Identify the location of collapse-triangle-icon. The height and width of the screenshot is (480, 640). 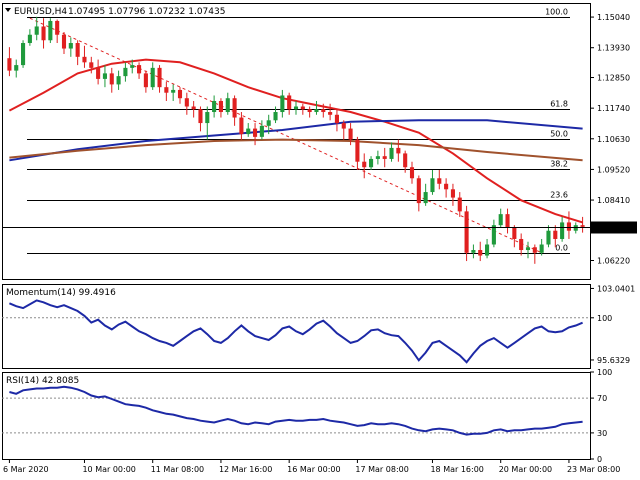
(8, 10).